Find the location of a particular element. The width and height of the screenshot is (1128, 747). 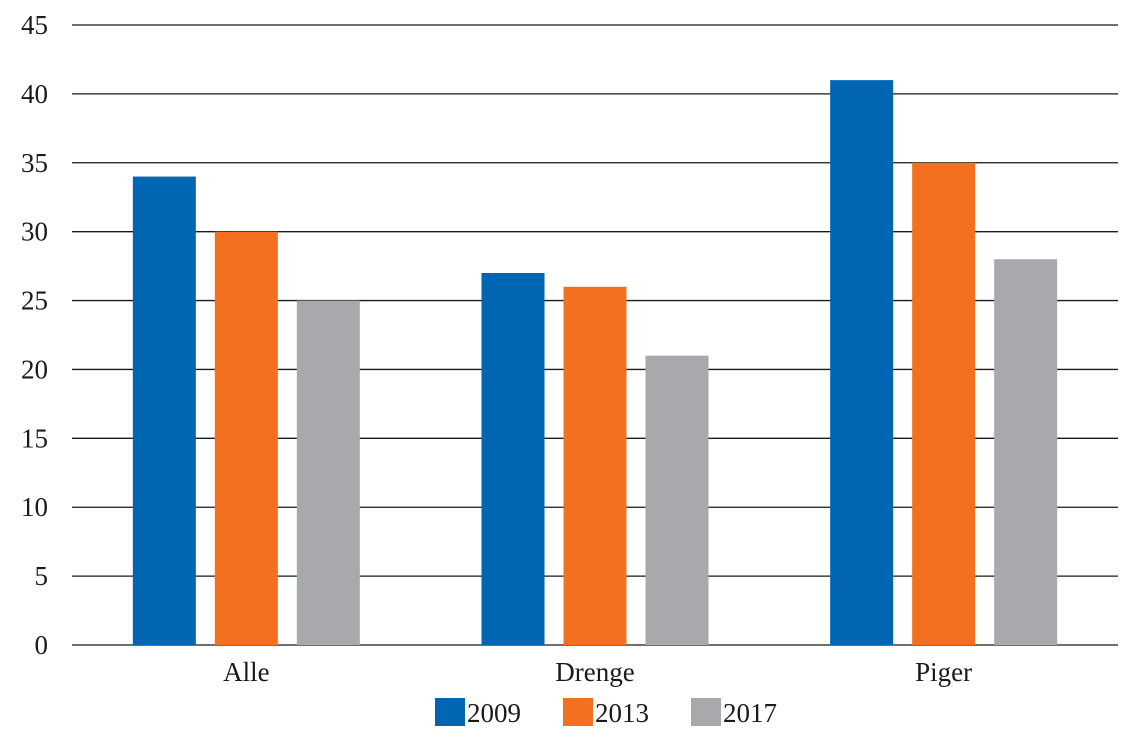

bar-2017-alle is located at coordinates (328, 472).